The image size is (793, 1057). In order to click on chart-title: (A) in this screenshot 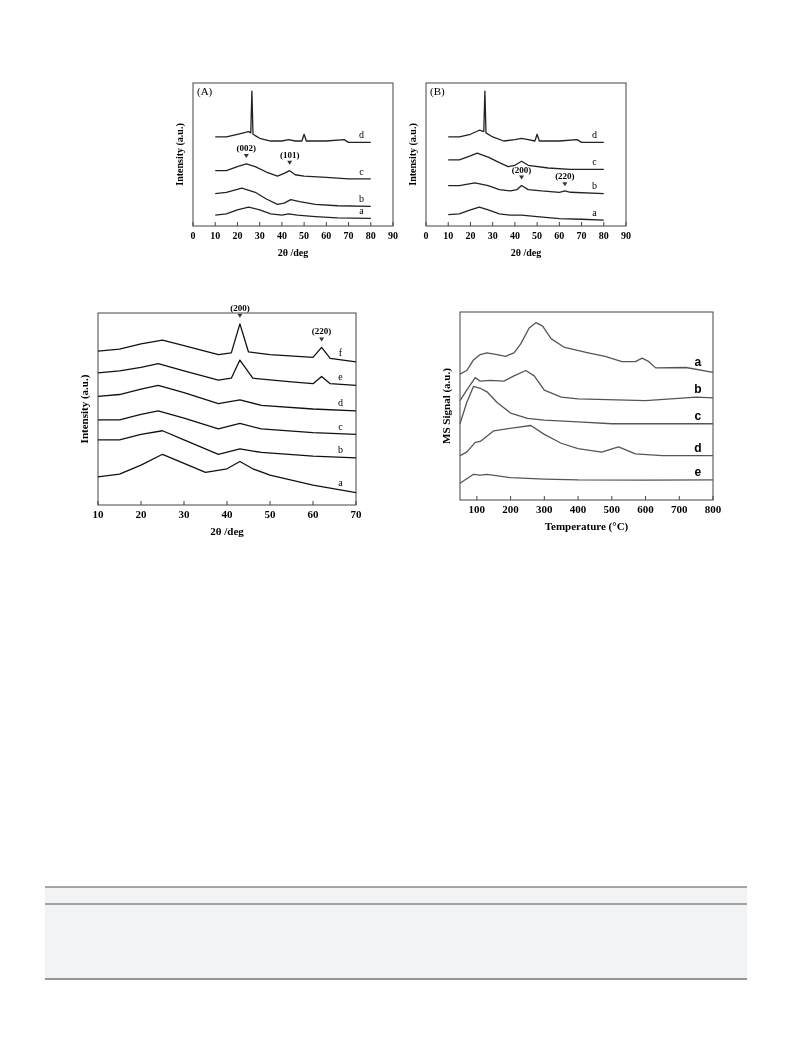, I will do `click(205, 91)`.